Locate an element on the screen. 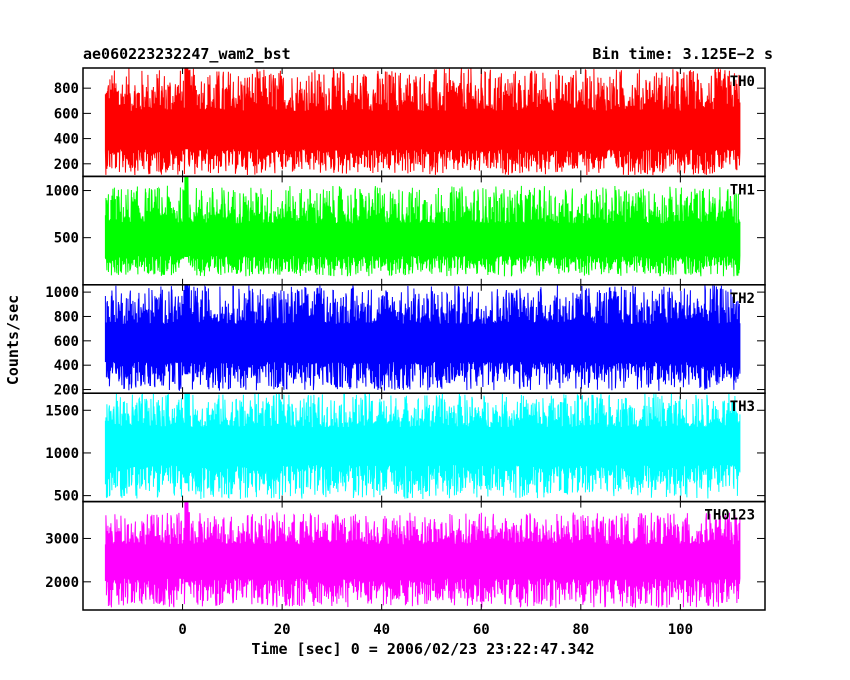  panel-th0123: 2000 3000 TH0123 is located at coordinates (405, 555).